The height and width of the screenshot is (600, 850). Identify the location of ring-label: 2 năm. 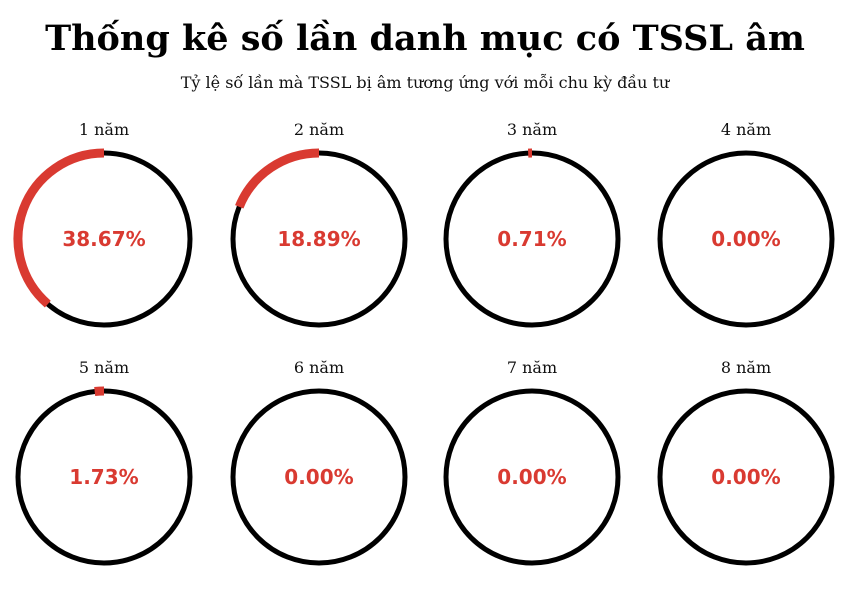
(319, 129).